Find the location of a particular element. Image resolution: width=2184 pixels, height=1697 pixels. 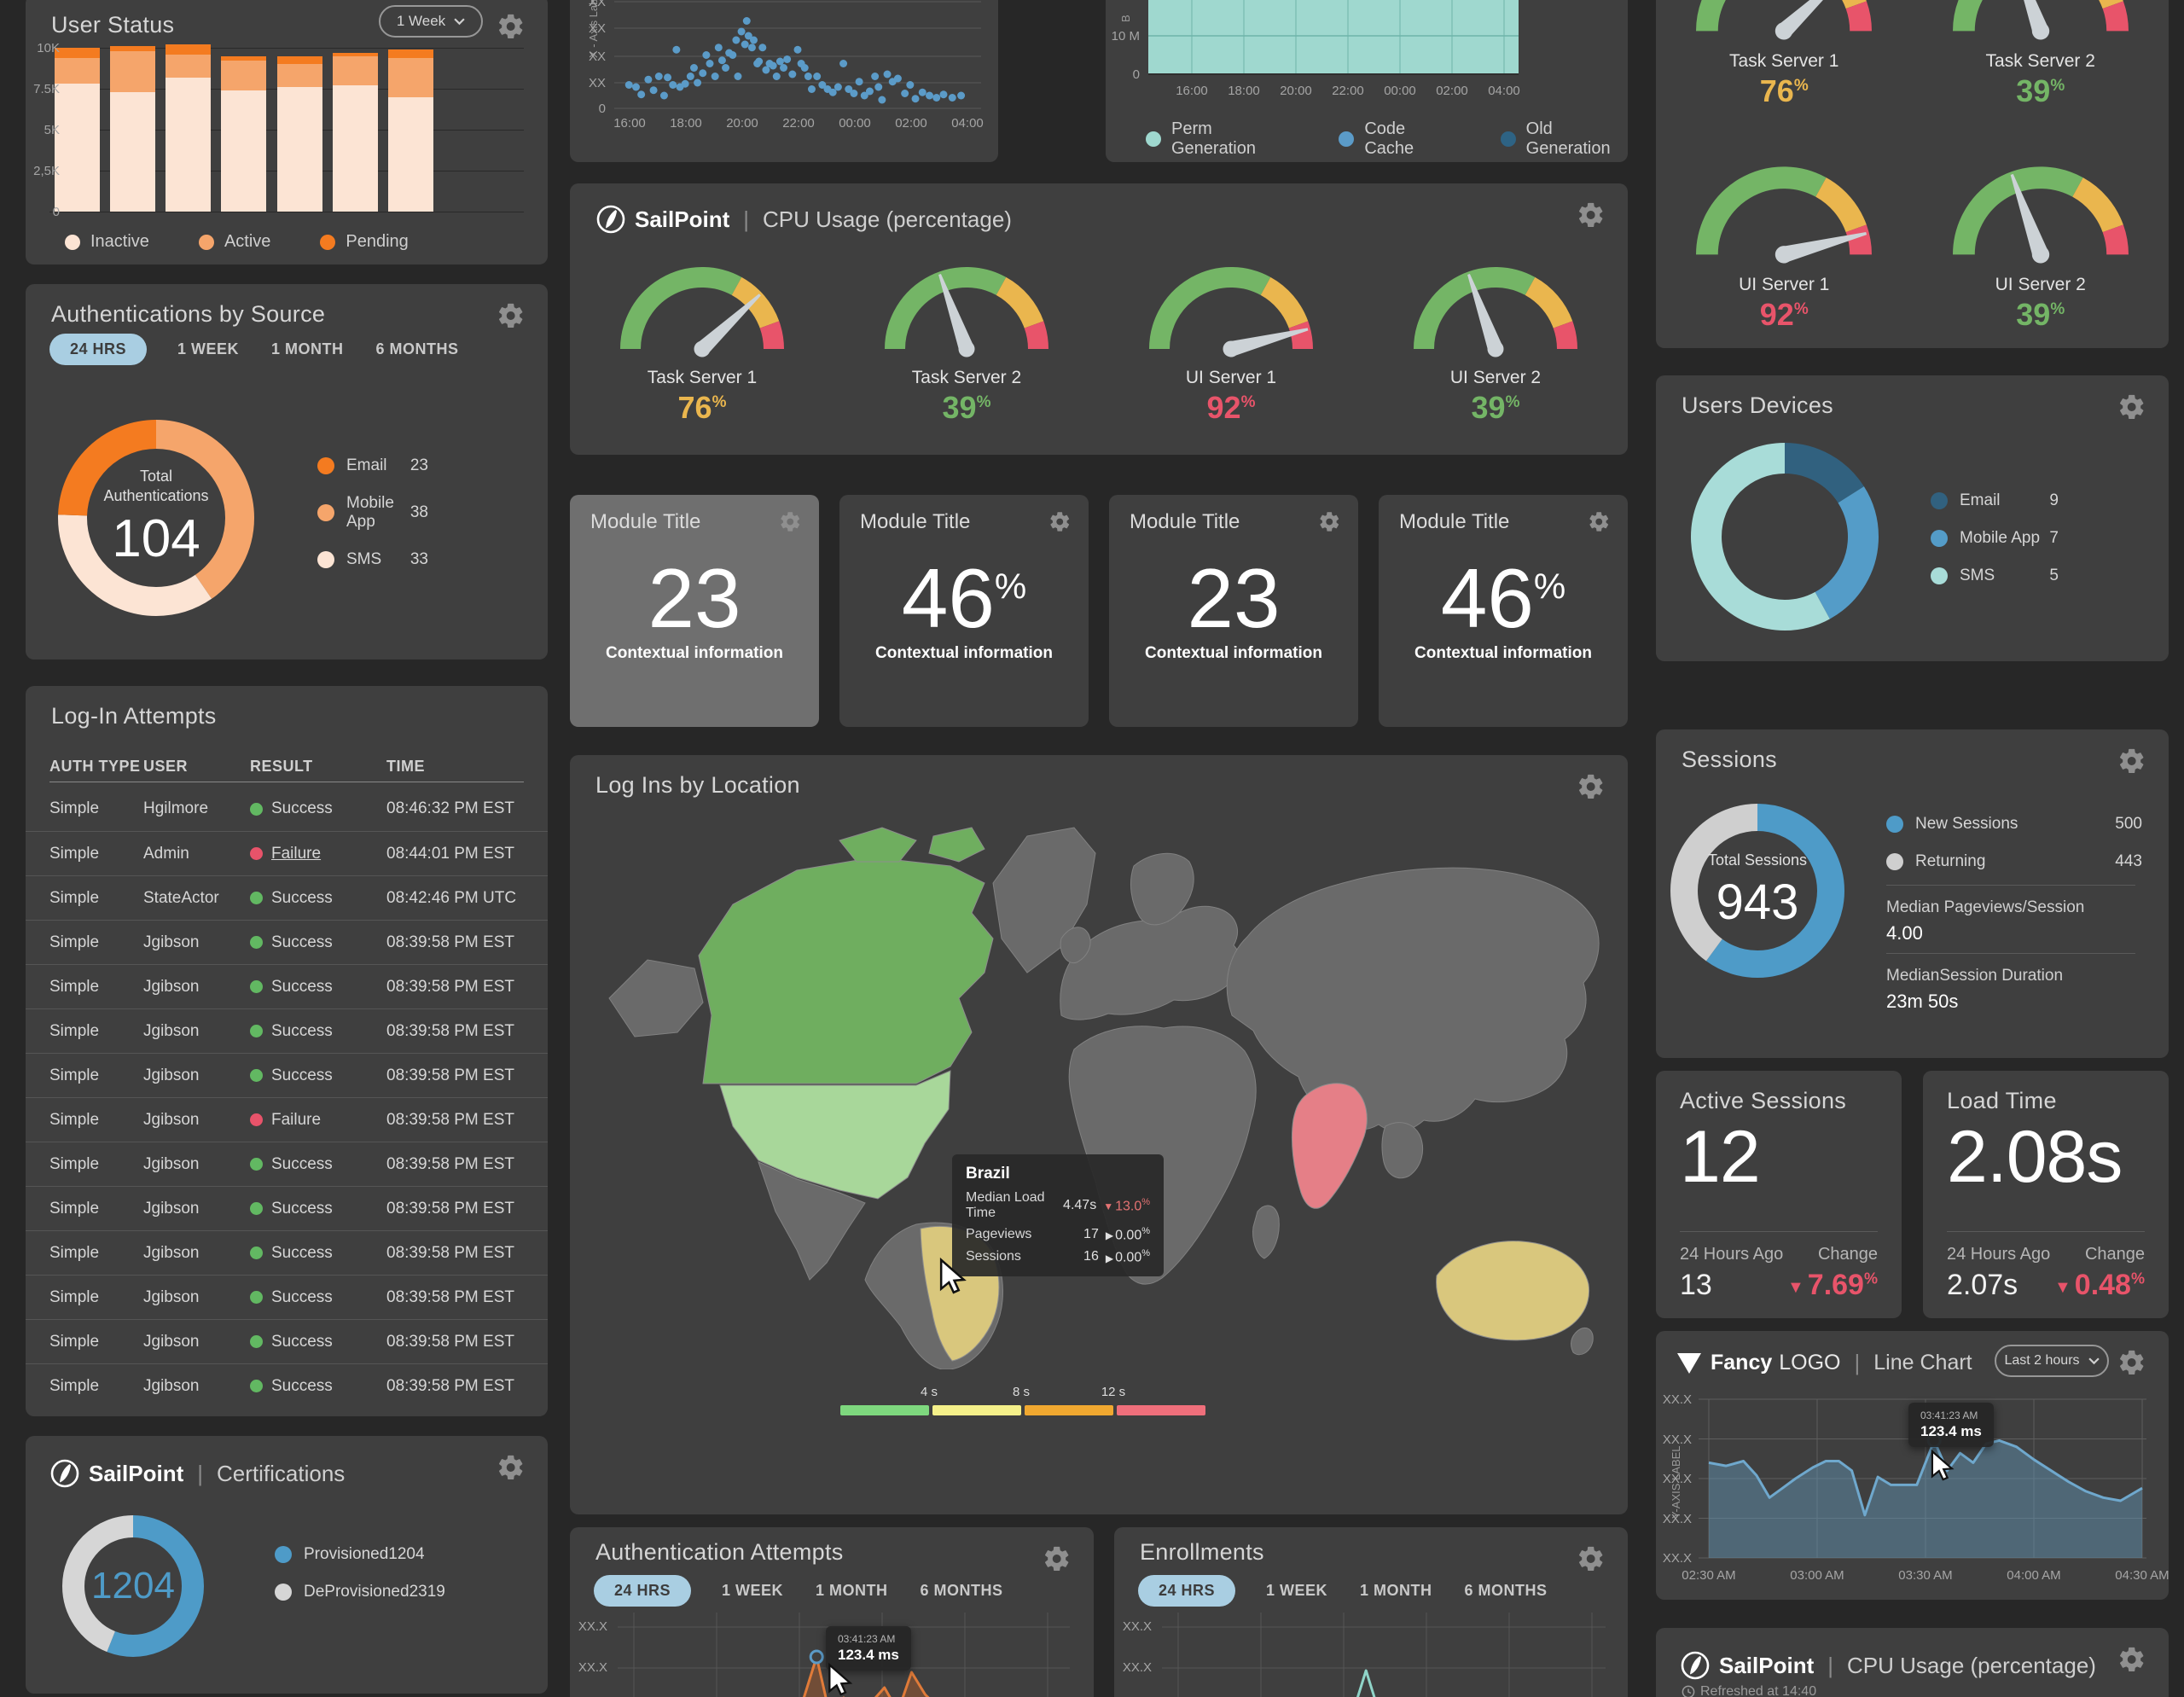

cpu-bottom-header: SailPoint | CPU Usage (percentage) is located at coordinates (1888, 1665).